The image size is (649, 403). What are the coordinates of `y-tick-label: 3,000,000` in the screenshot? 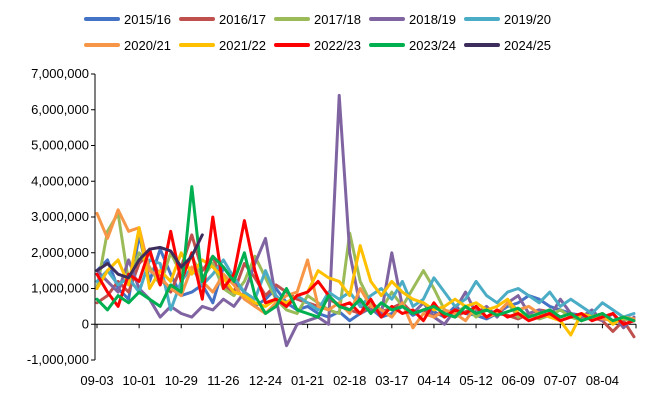 It's located at (60, 216).